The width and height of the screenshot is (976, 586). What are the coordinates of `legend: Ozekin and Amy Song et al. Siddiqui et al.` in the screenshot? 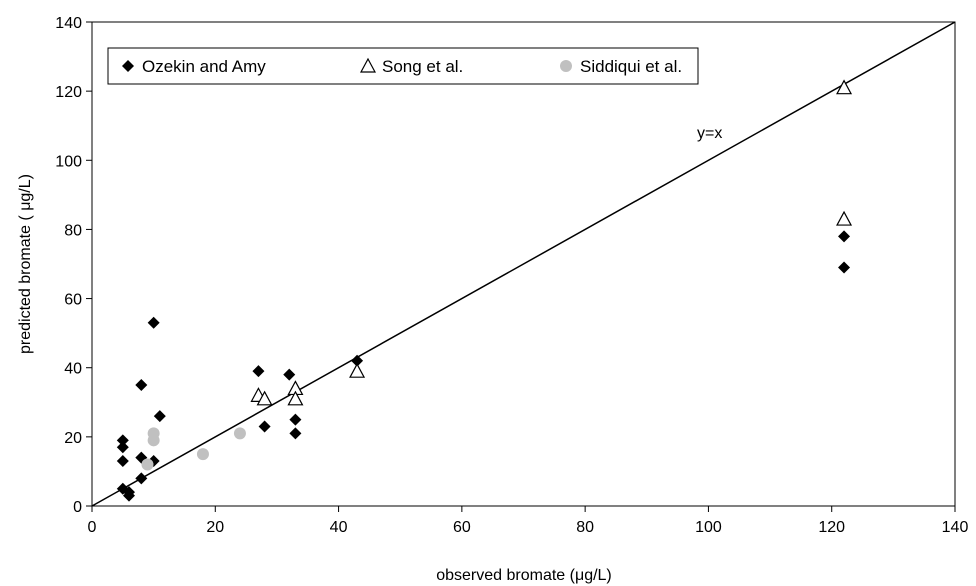 It's located at (403, 66).